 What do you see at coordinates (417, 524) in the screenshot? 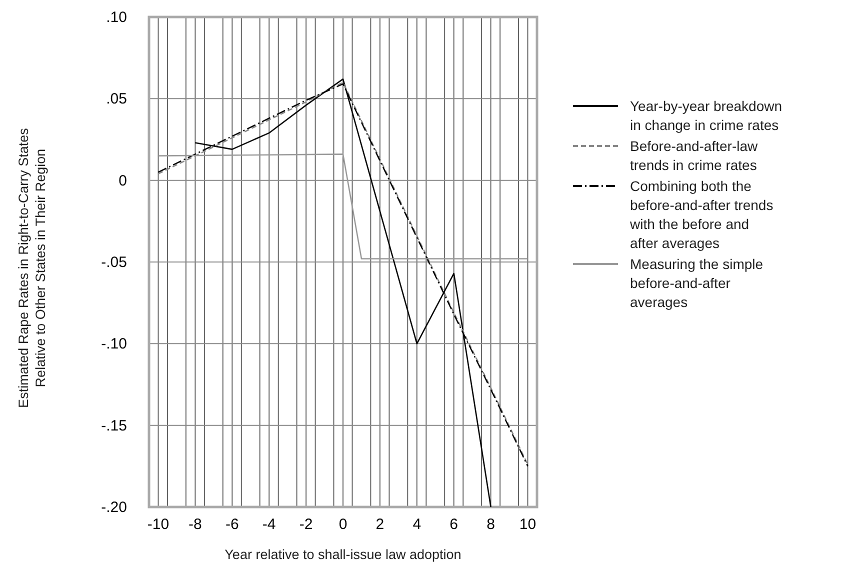
I see `x-tick-label: 4` at bounding box center [417, 524].